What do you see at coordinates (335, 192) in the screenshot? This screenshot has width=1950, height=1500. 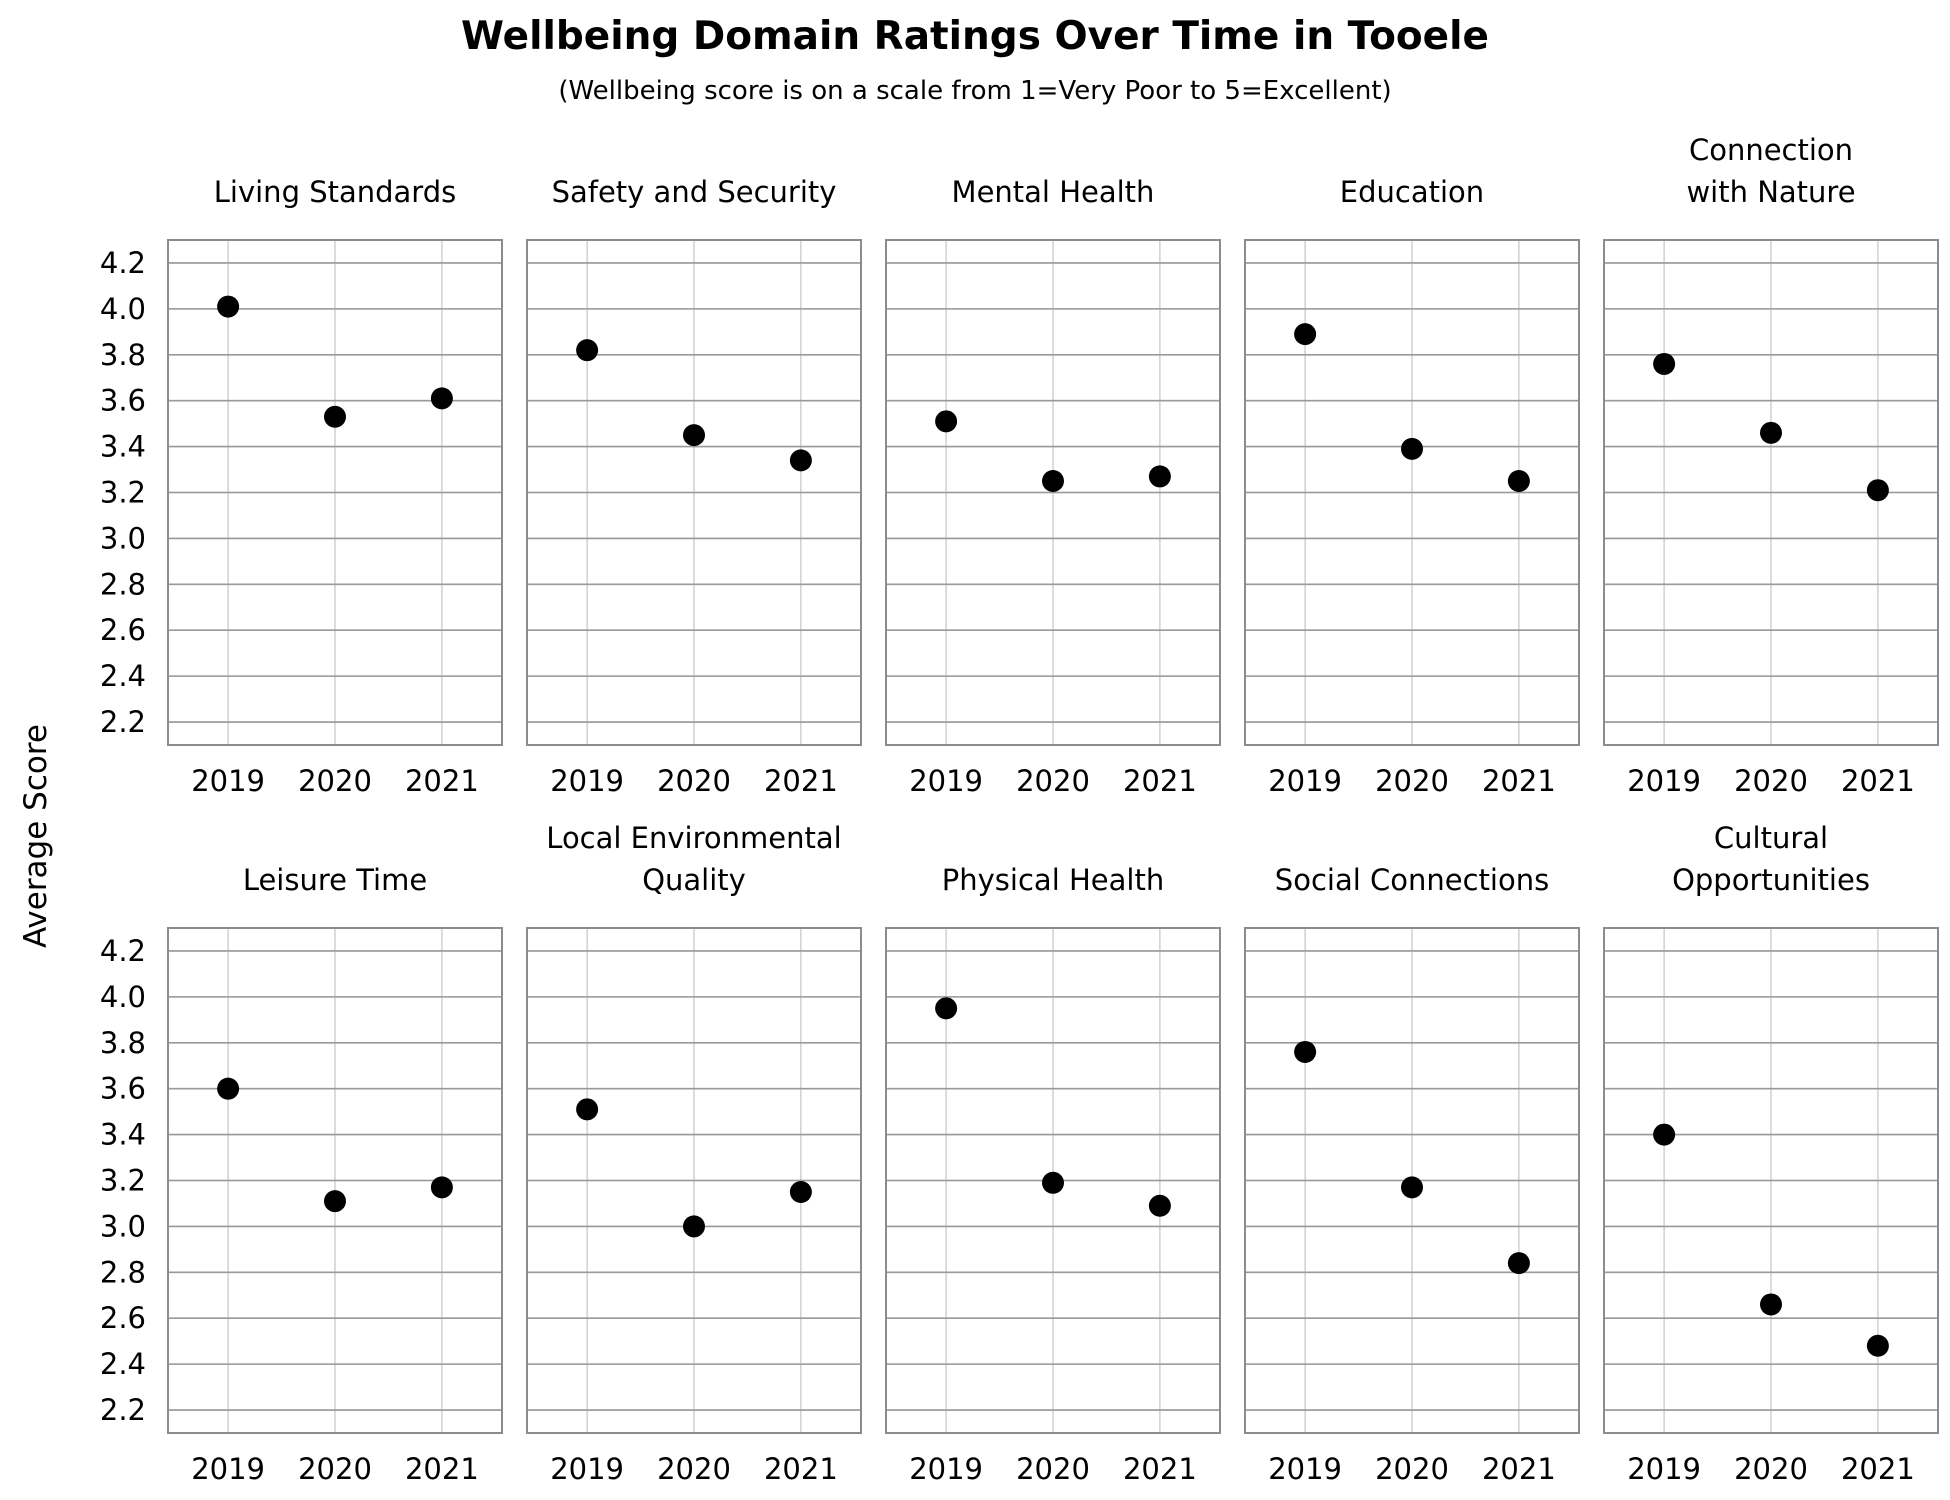 I see `panel-title: Living Standards` at bounding box center [335, 192].